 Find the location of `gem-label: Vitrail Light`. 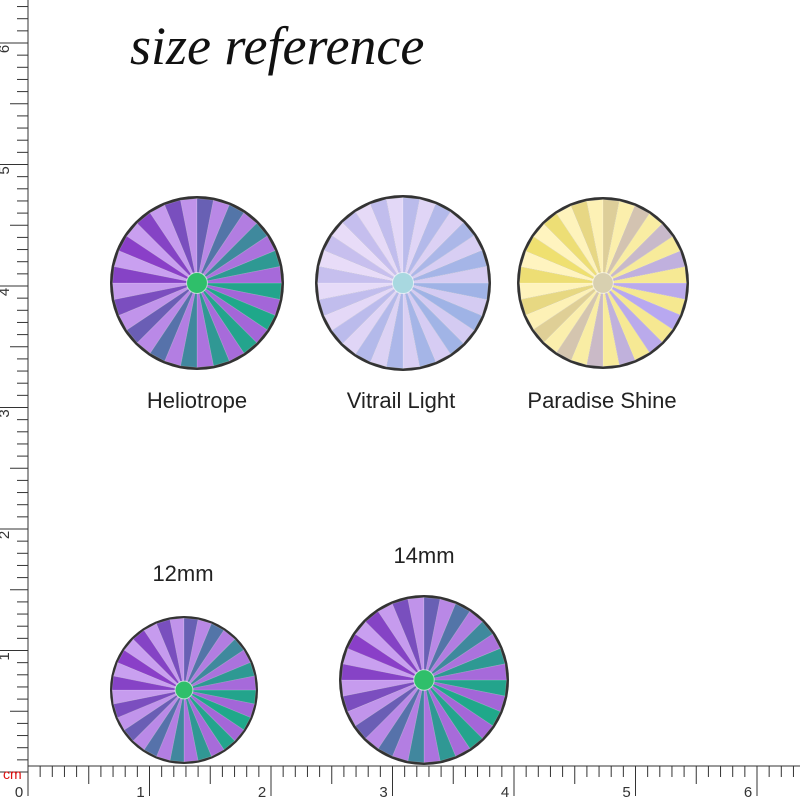

gem-label: Vitrail Light is located at coordinates (401, 400).